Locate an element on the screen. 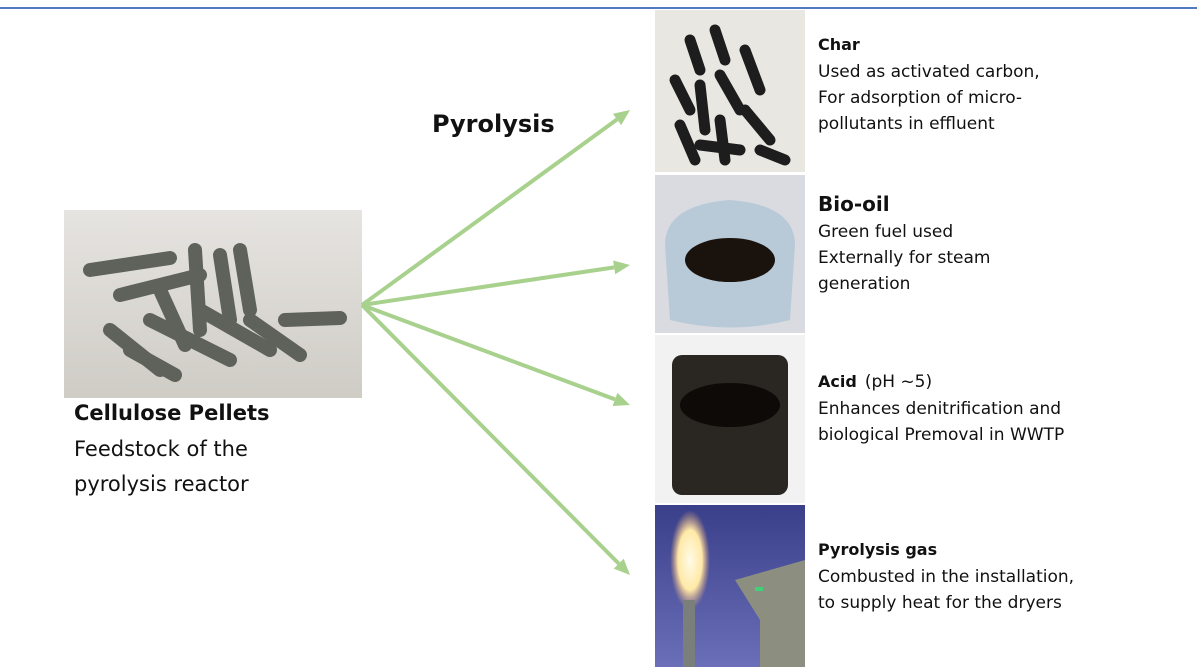 The image size is (1197, 669). product-name: Pyrolysis gas is located at coordinates (877, 549).